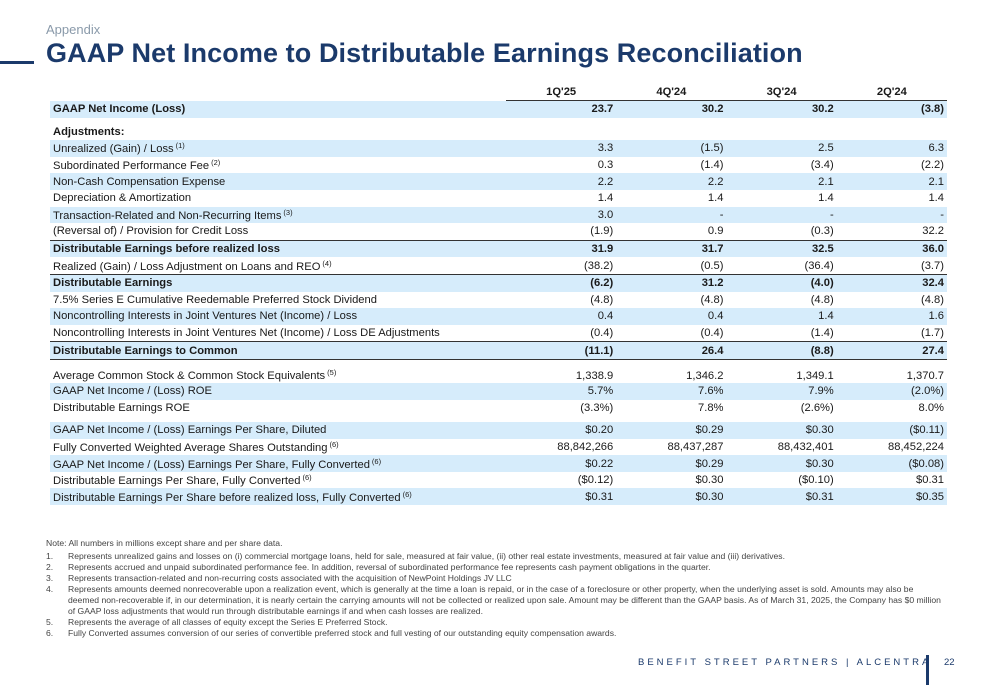 This screenshot has height=685, width=1000. Describe the element at coordinates (216, 163) in the screenshot. I see `footnote-ref: (2)` at that location.